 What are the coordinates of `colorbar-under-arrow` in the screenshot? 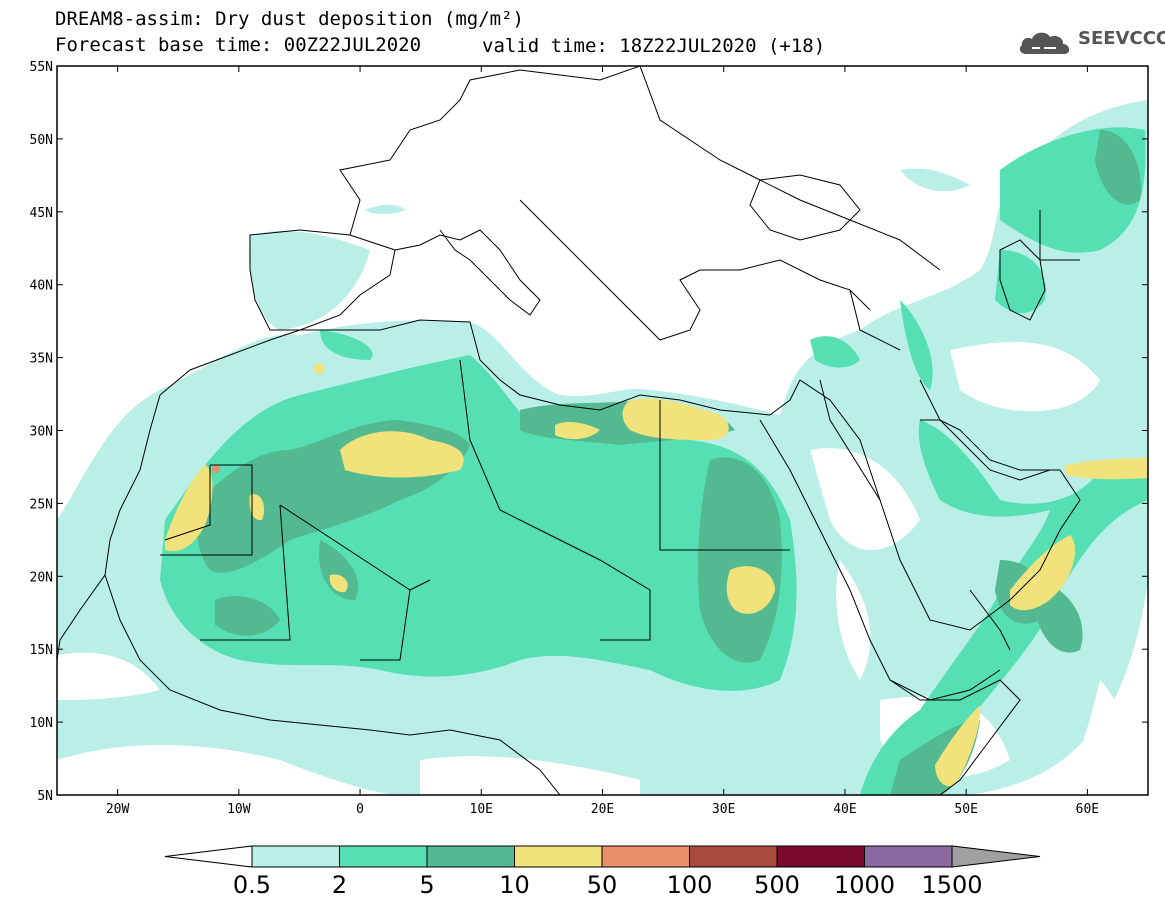 It's located at (208, 856).